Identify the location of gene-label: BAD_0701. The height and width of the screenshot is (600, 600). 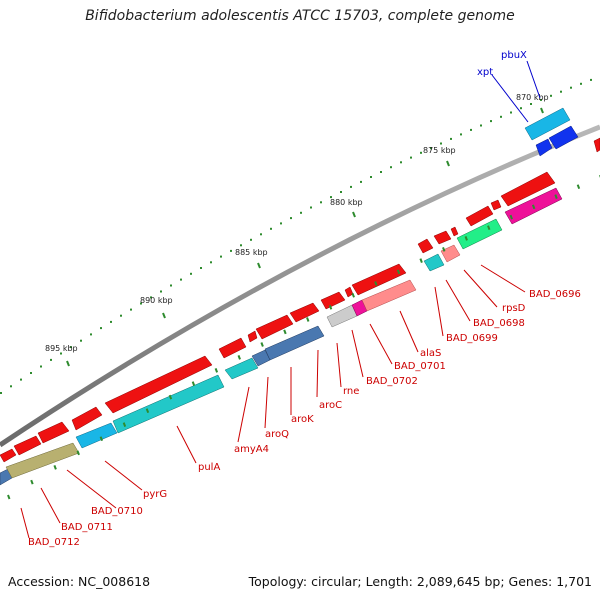
(420, 366).